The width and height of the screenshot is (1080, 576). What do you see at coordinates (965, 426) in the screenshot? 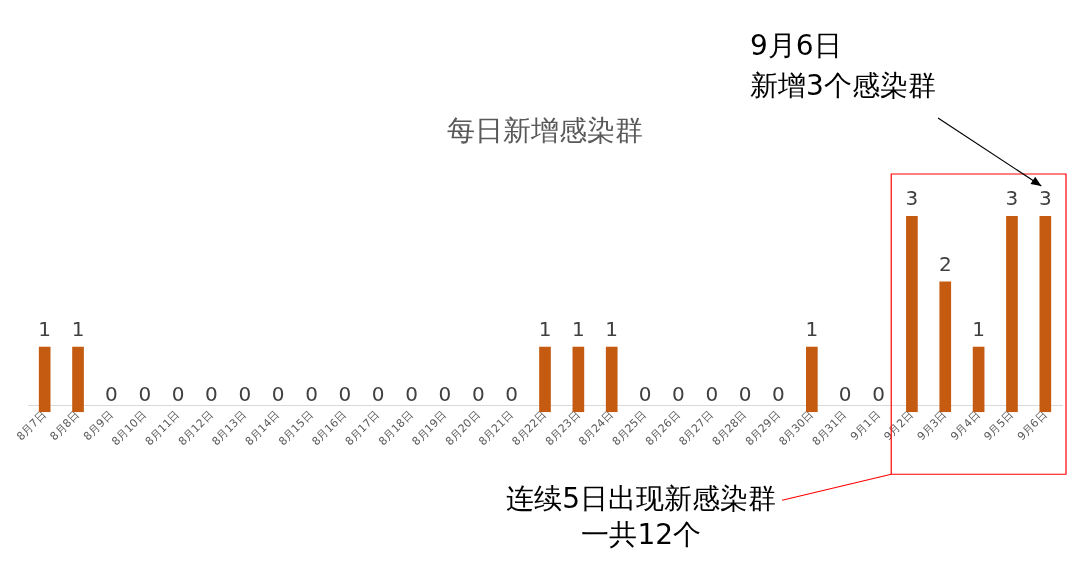
I see `x-tick-label: 9月4日` at bounding box center [965, 426].